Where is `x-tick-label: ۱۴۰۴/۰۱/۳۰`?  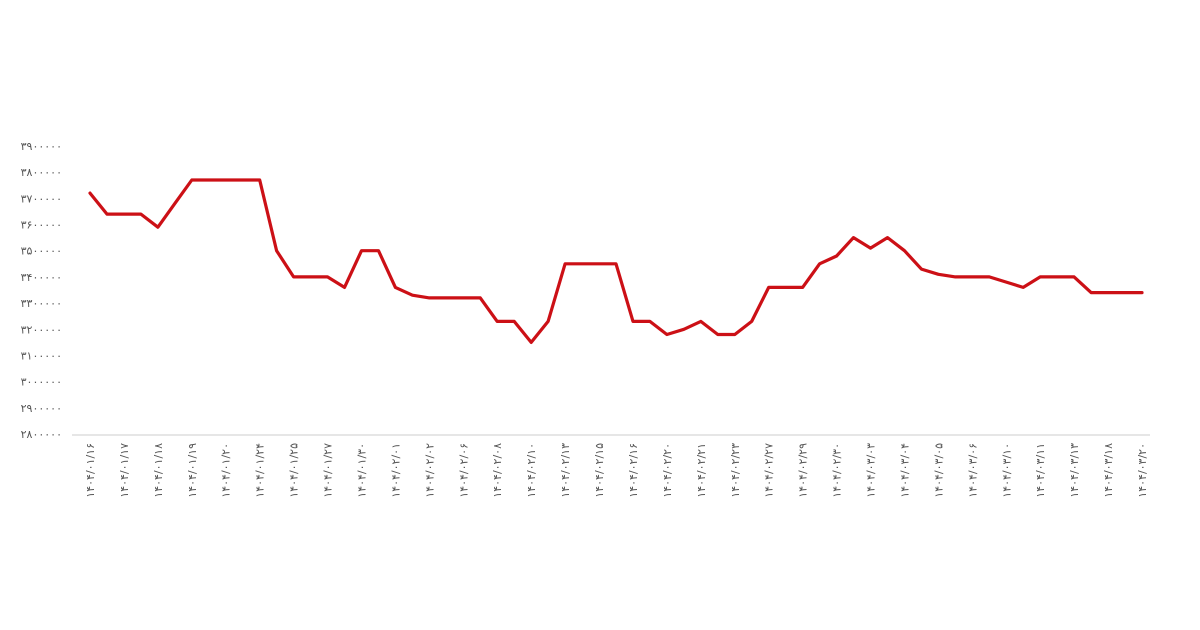
x-tick-label: ۱۴۰۴/۰۱/۳۰ is located at coordinates (361, 470).